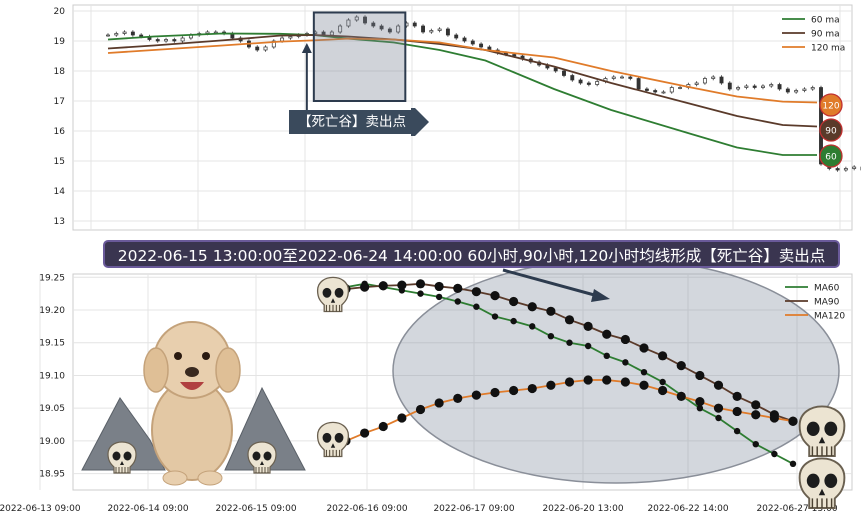  Describe the element at coordinates (687, 509) in the screenshot. I see `bottom-x-tick-label: 2022-06-22 14:00` at that location.